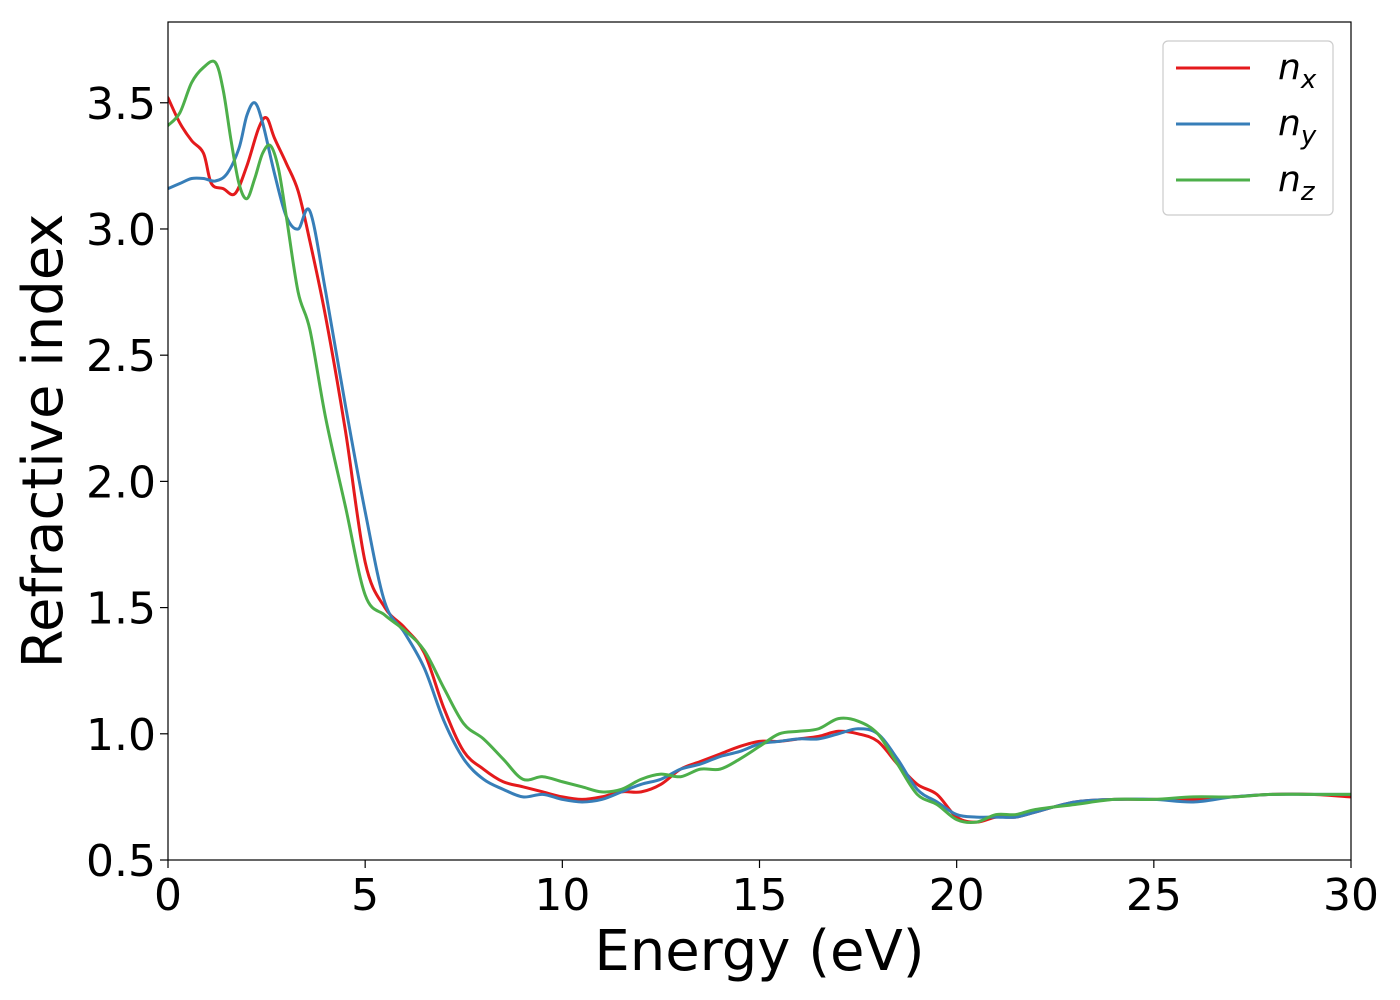 The height and width of the screenshot is (1000, 1400). Describe the element at coordinates (562, 895) in the screenshot. I see `x-tick-label: 10` at that location.